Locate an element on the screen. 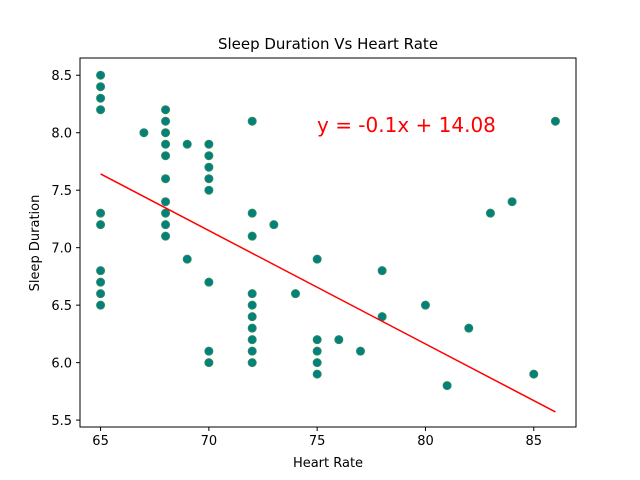 This screenshot has width=640, height=480. y-tick-label: 8.5 is located at coordinates (61, 76).